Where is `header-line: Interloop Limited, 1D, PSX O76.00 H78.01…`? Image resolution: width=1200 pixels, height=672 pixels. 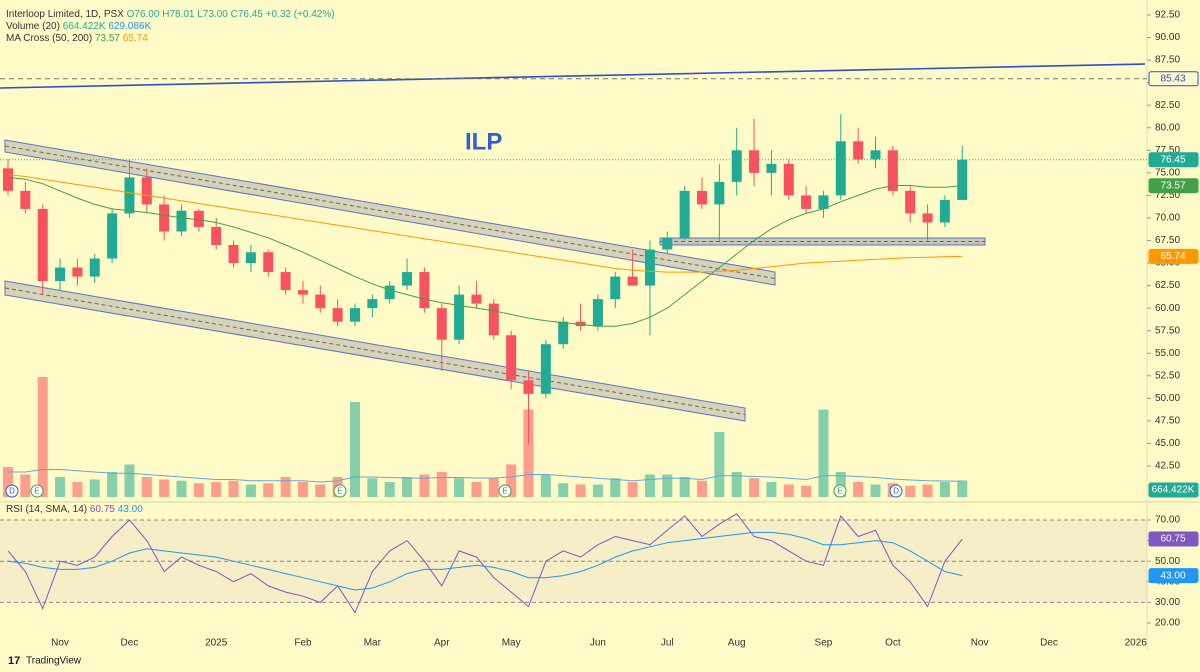 header-line: Interloop Limited, 1D, PSX O76.00 H78.01… is located at coordinates (170, 14).